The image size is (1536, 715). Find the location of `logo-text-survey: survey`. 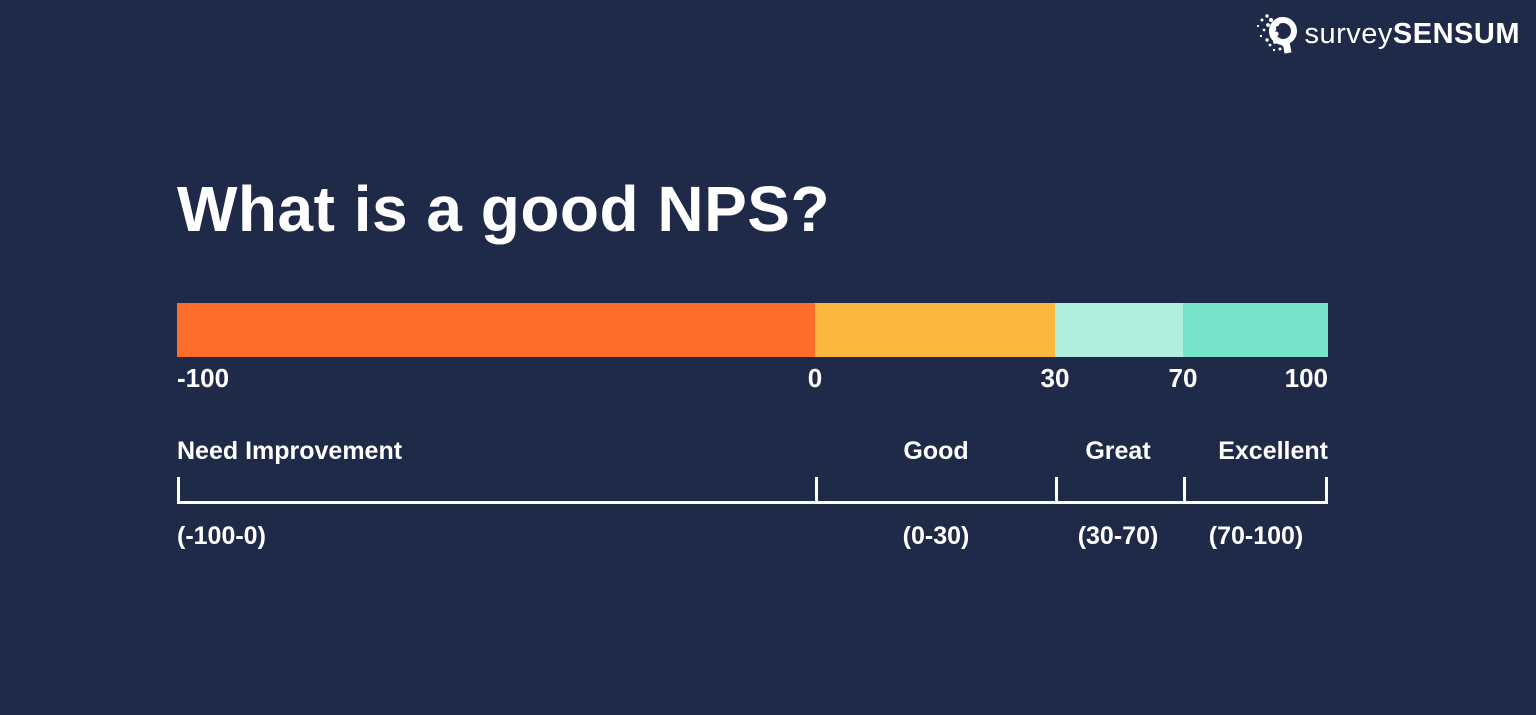

logo-text-survey: survey is located at coordinates (1348, 33).